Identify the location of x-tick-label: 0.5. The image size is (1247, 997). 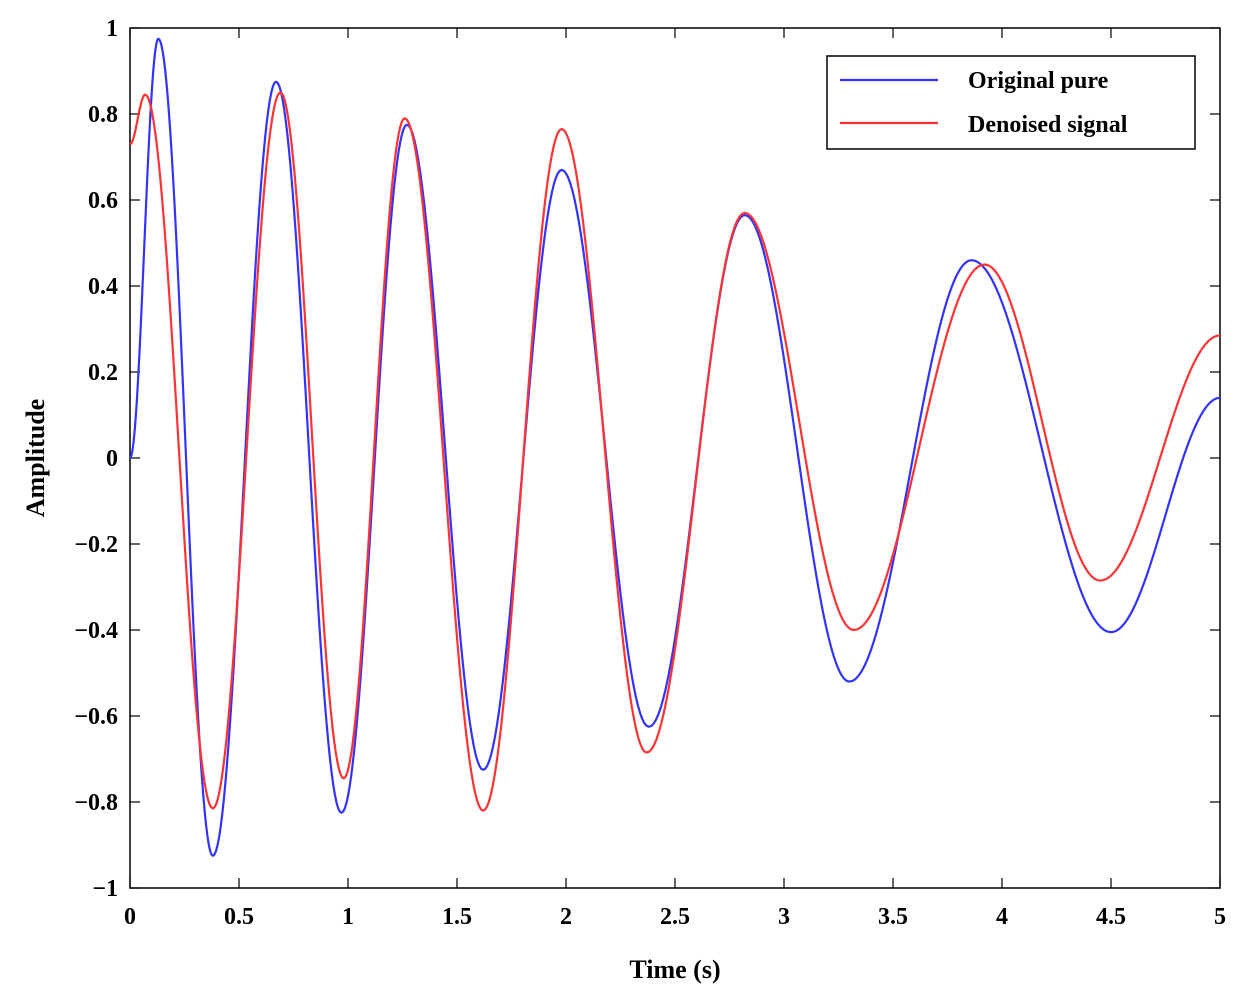
(239, 917).